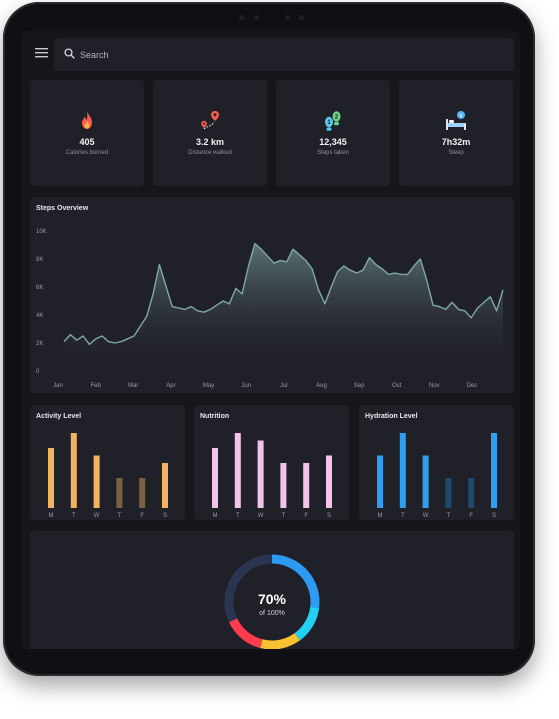 Image resolution: width=559 pixels, height=719 pixels. What do you see at coordinates (271, 462) in the screenshot?
I see `nutrition-card: Nutrition M T W T F S` at bounding box center [271, 462].